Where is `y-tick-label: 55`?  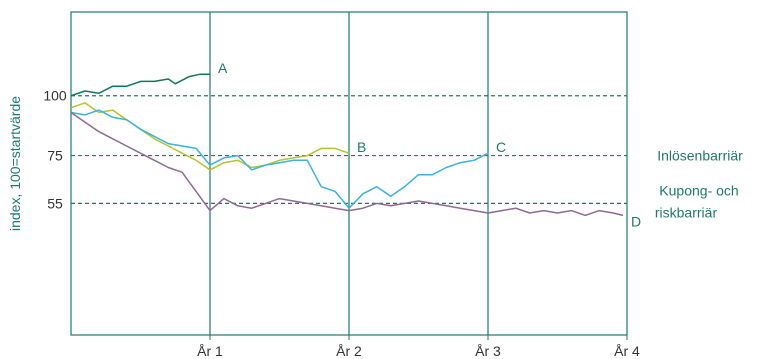
y-tick-label: 55 is located at coordinates (55, 203).